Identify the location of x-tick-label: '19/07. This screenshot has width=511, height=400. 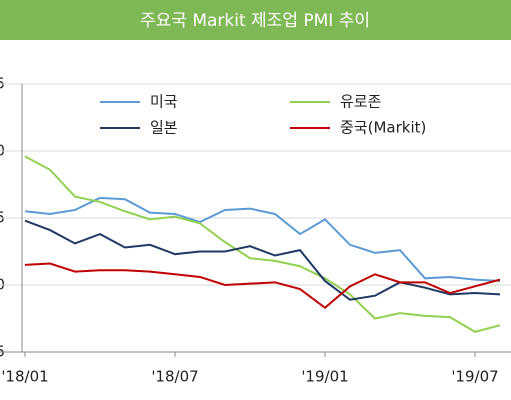
(474, 377).